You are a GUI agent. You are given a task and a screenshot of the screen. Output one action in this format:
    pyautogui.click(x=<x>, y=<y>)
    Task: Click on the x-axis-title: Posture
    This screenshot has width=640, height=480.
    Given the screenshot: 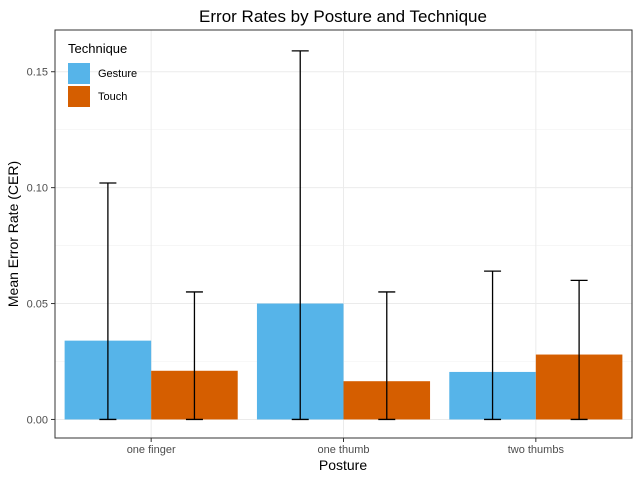 What is the action you would take?
    pyautogui.click(x=343, y=465)
    